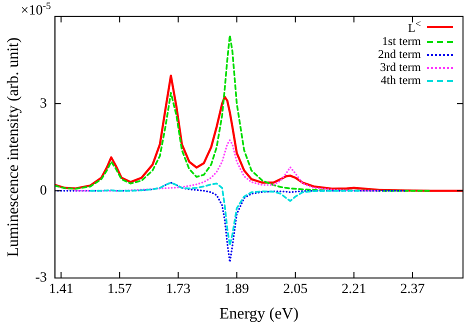  Describe the element at coordinates (43, 104) in the screenshot. I see `y-tick-label: 3` at that location.